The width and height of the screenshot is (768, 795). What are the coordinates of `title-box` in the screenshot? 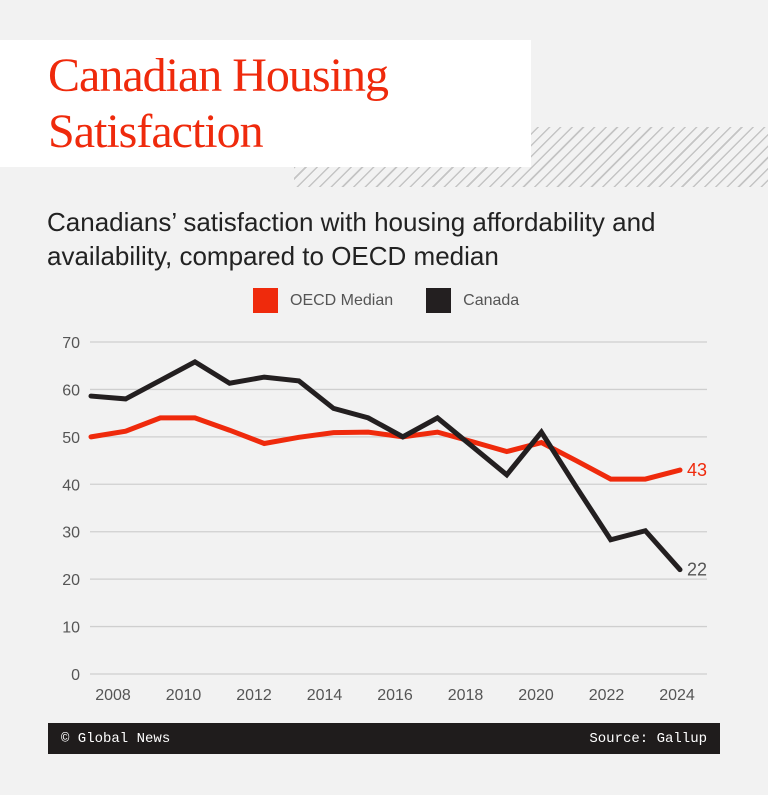 It's located at (265, 103).